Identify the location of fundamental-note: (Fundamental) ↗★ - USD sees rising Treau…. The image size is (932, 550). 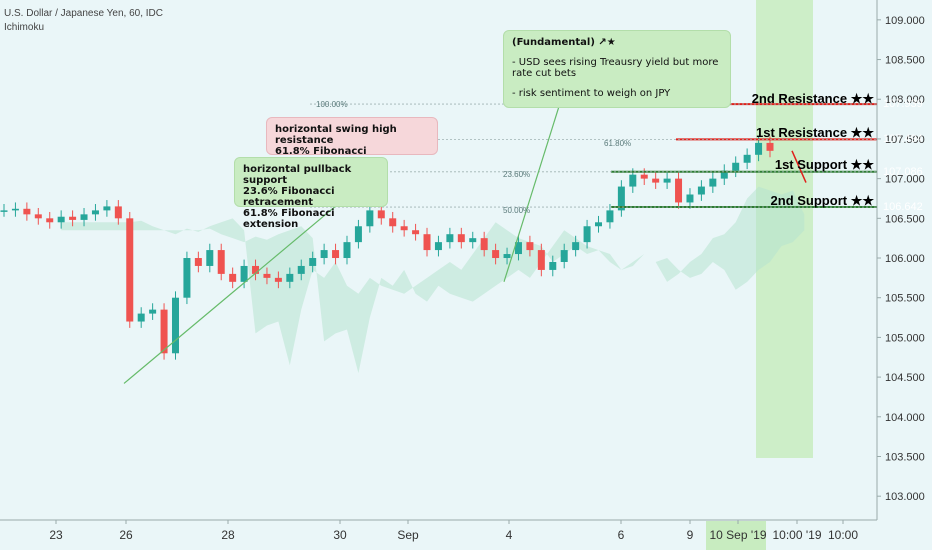
(617, 69).